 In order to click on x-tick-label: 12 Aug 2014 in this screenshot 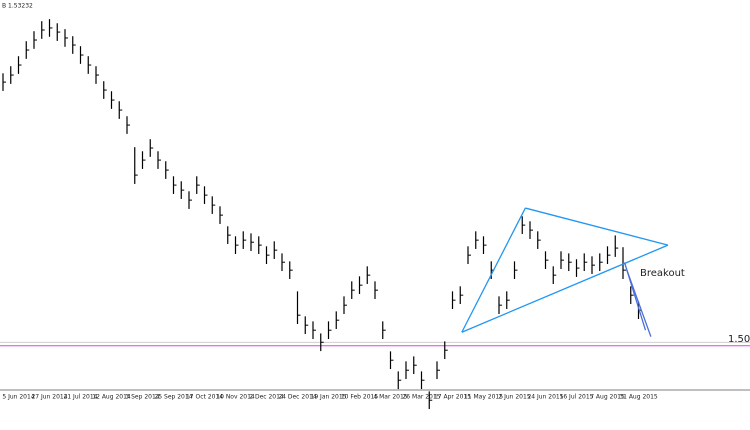, I will do `click(111, 397)`.